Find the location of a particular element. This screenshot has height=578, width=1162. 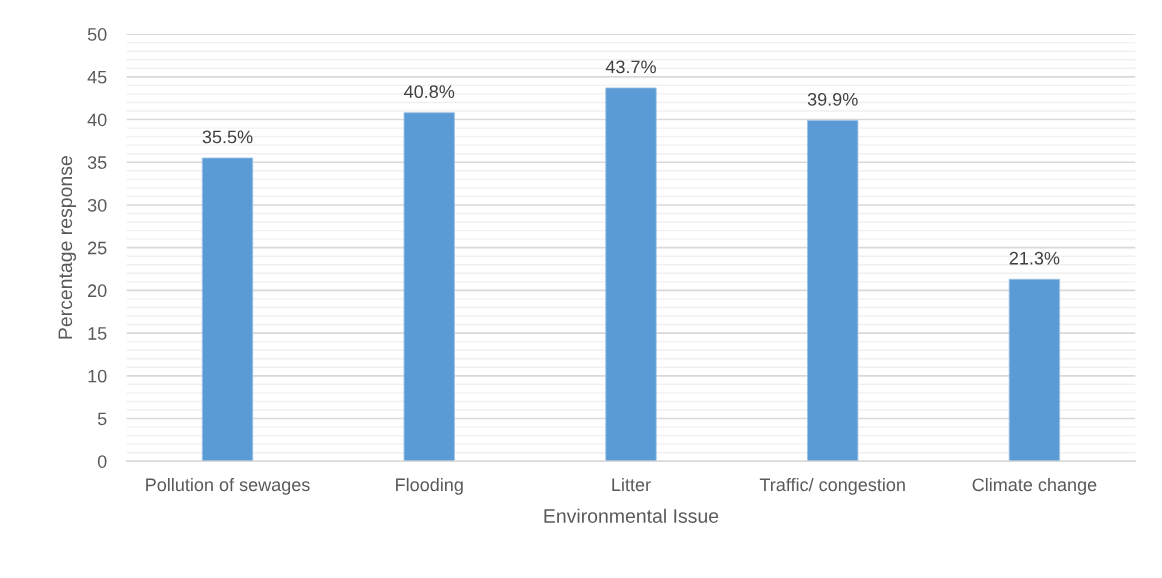

data-label: 40.8% is located at coordinates (429, 92).